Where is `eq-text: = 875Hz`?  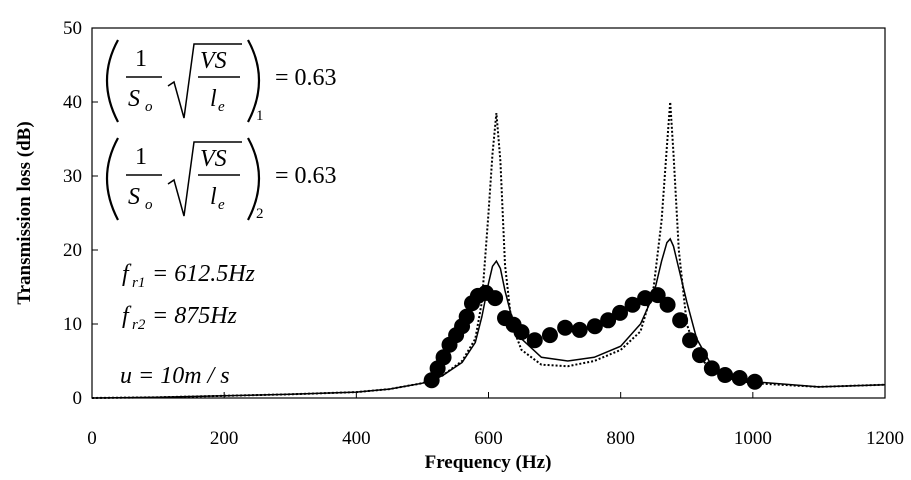 eq-text: = 875Hz is located at coordinates (195, 316).